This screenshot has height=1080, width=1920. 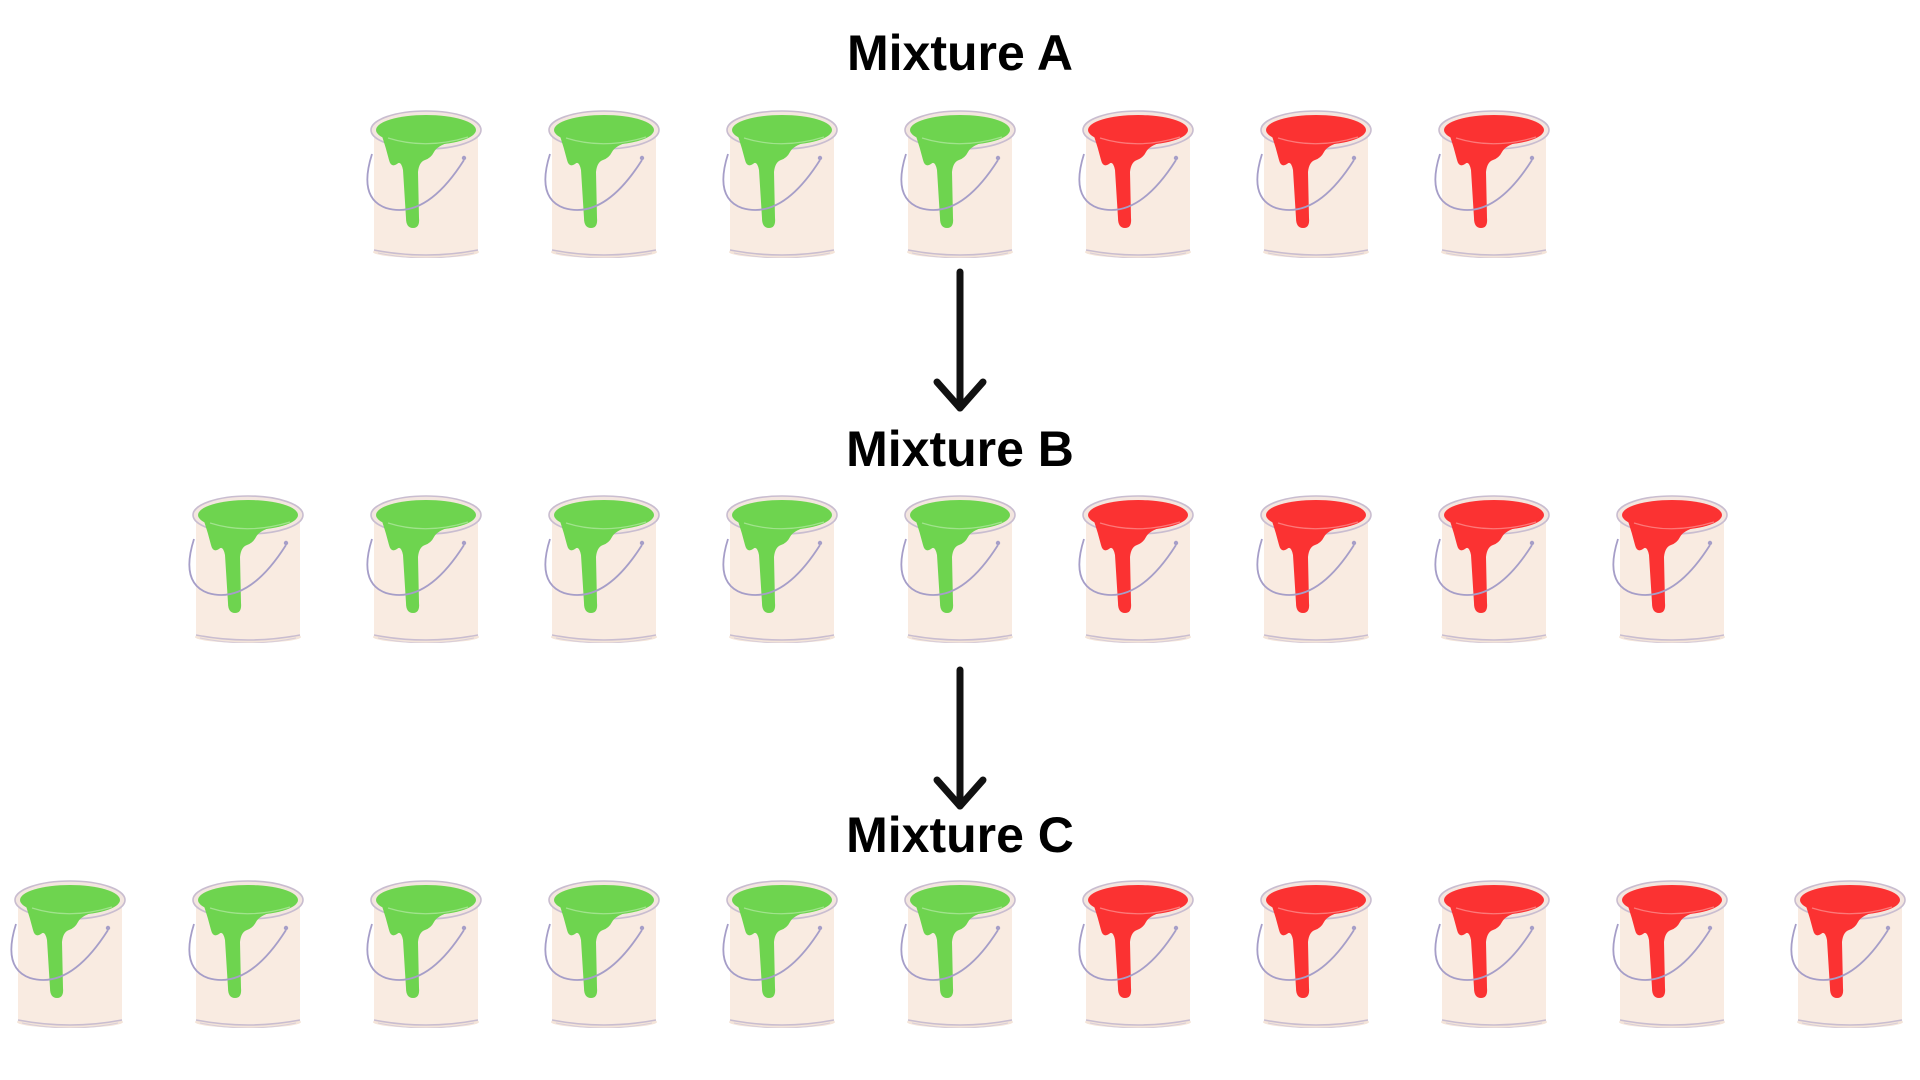 I want to click on mixture-a-group: Mixture A, so click(x=958, y=141).